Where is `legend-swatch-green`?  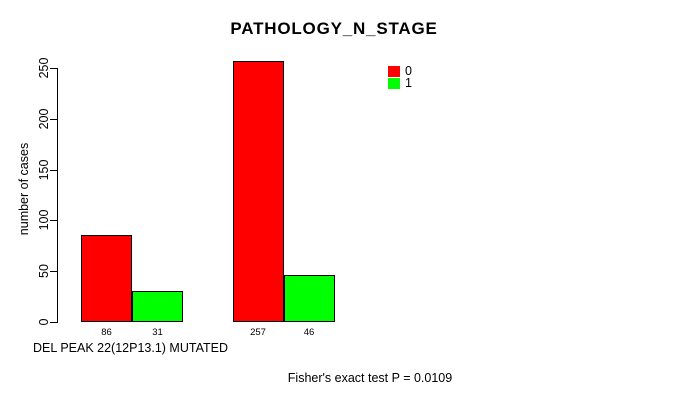 legend-swatch-green is located at coordinates (394, 83).